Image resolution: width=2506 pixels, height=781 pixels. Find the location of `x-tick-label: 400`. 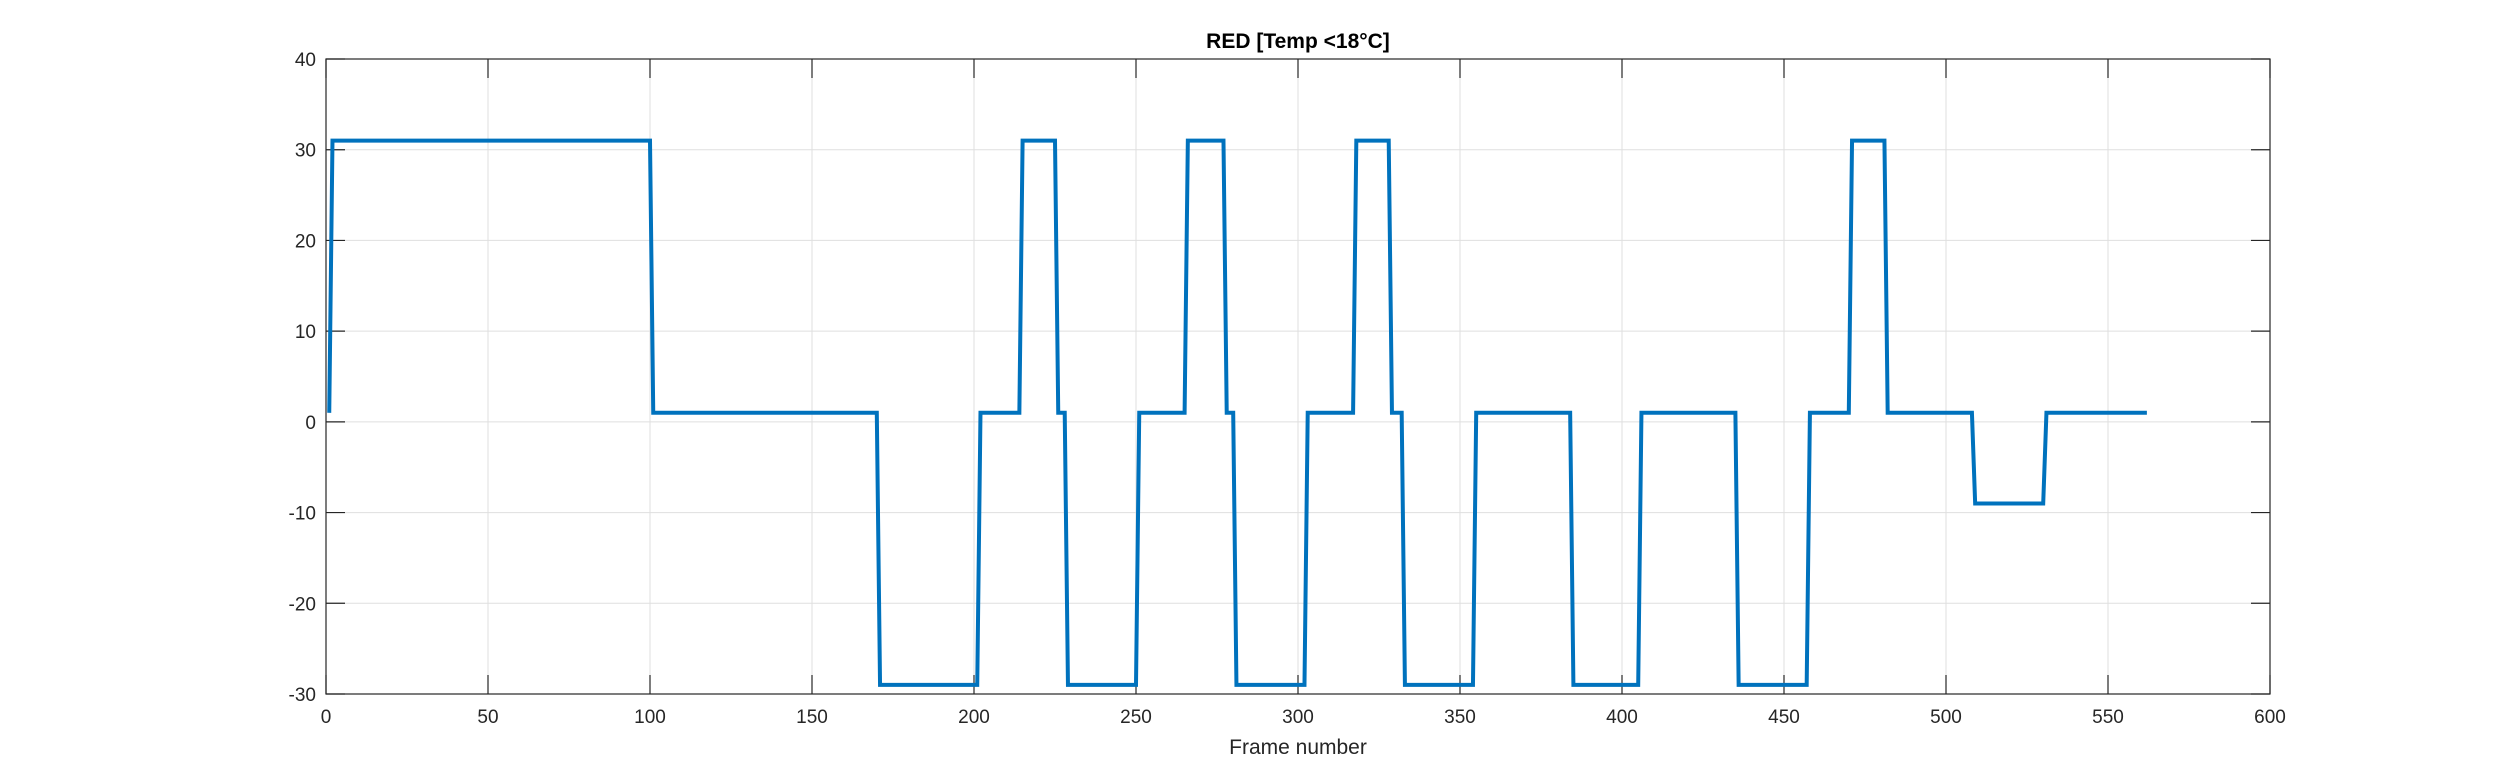

x-tick-label: 400 is located at coordinates (1622, 717).